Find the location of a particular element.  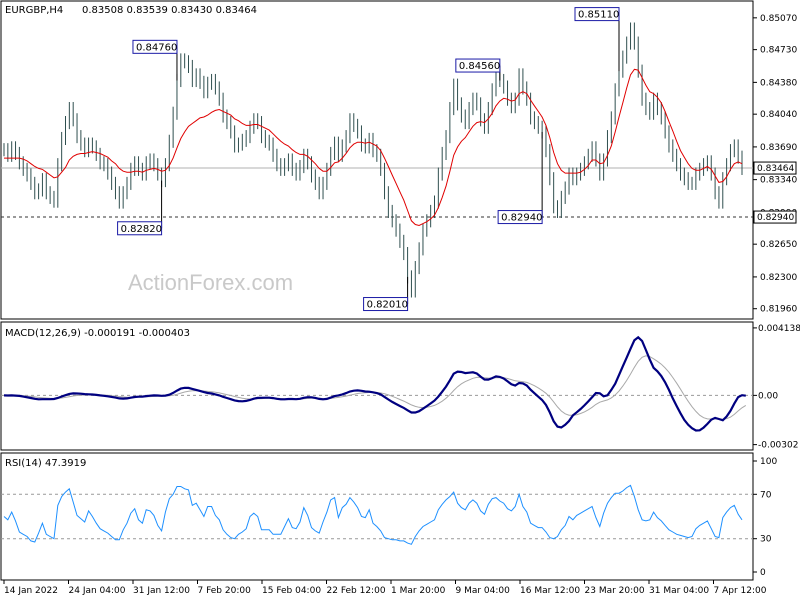

rsi-axis-label: 0 is located at coordinates (763, 573).